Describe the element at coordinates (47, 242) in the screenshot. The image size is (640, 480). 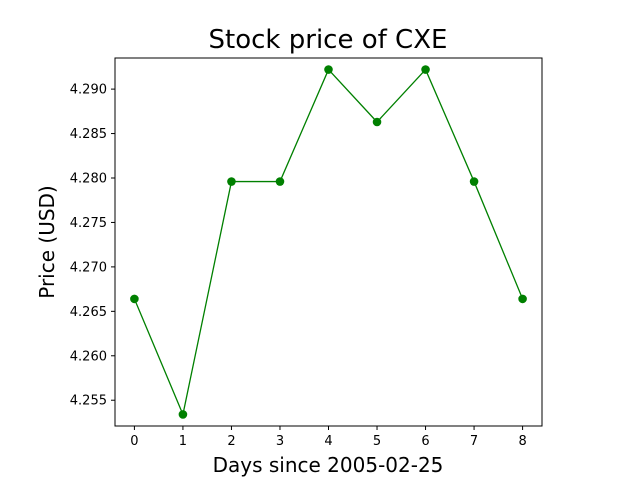
I see `y-axis-label: Price (USD)` at that location.